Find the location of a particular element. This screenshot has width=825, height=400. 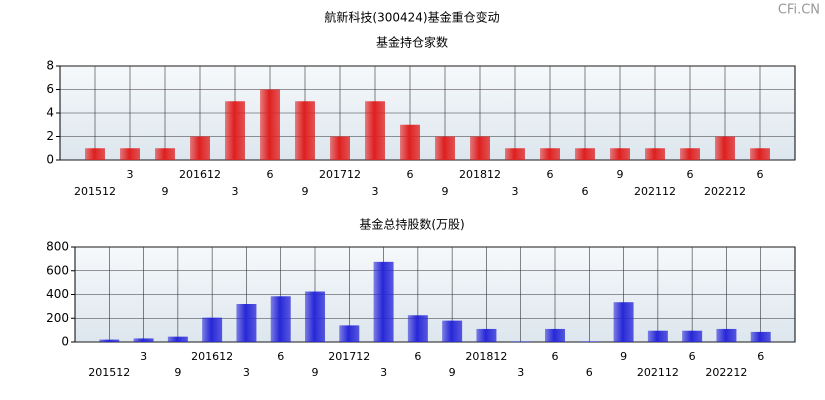

subtitle: 基金持仓家数 is located at coordinates (412, 42).